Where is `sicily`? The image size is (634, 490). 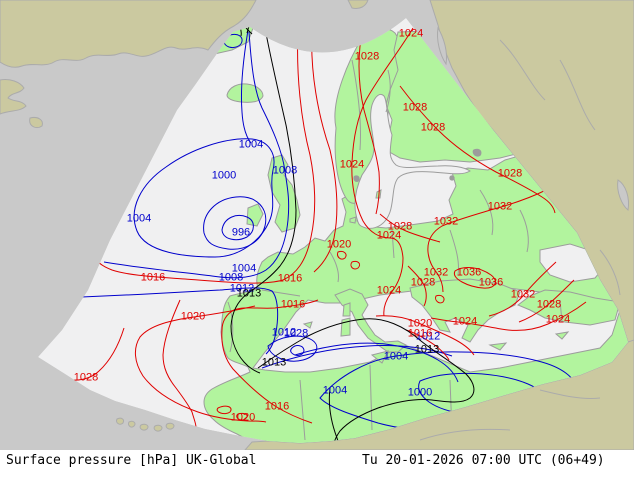
sicily is located at coordinates (379, 357).